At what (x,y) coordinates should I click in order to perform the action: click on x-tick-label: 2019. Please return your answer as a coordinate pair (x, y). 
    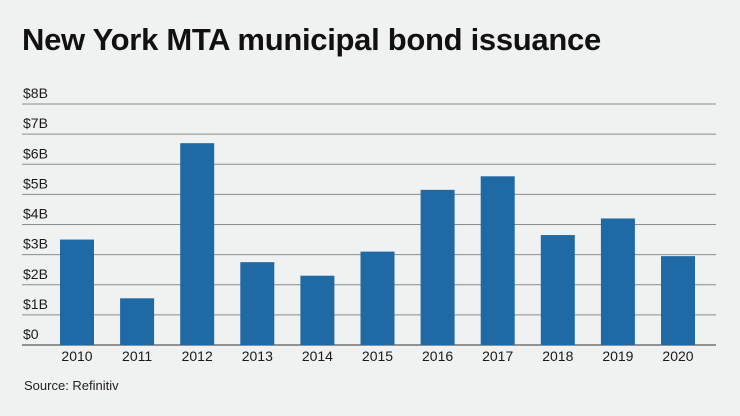
    Looking at the image, I should click on (617, 356).